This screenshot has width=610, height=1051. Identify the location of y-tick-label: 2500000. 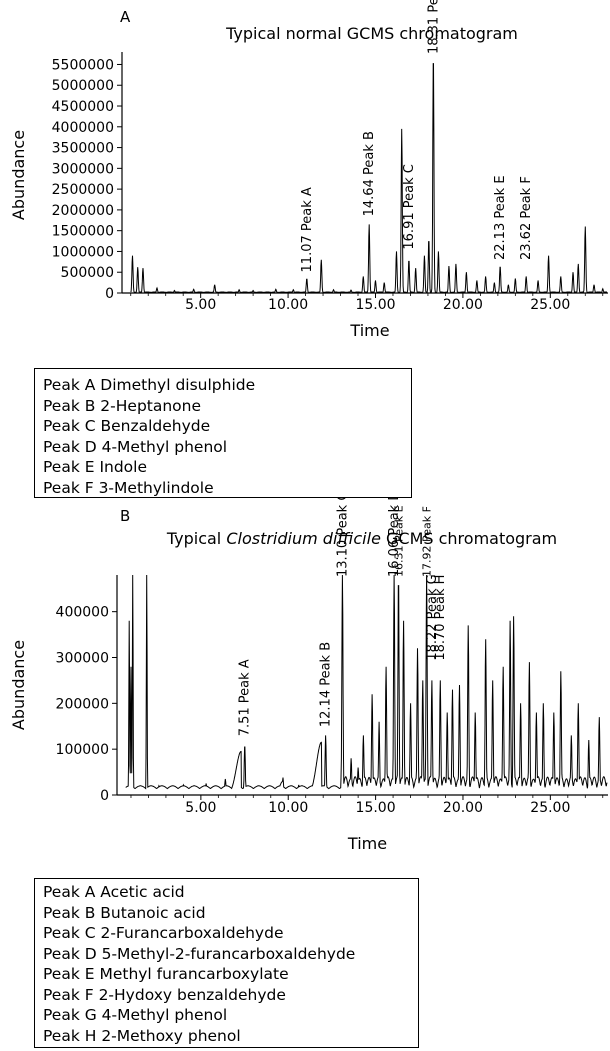
(83, 190).